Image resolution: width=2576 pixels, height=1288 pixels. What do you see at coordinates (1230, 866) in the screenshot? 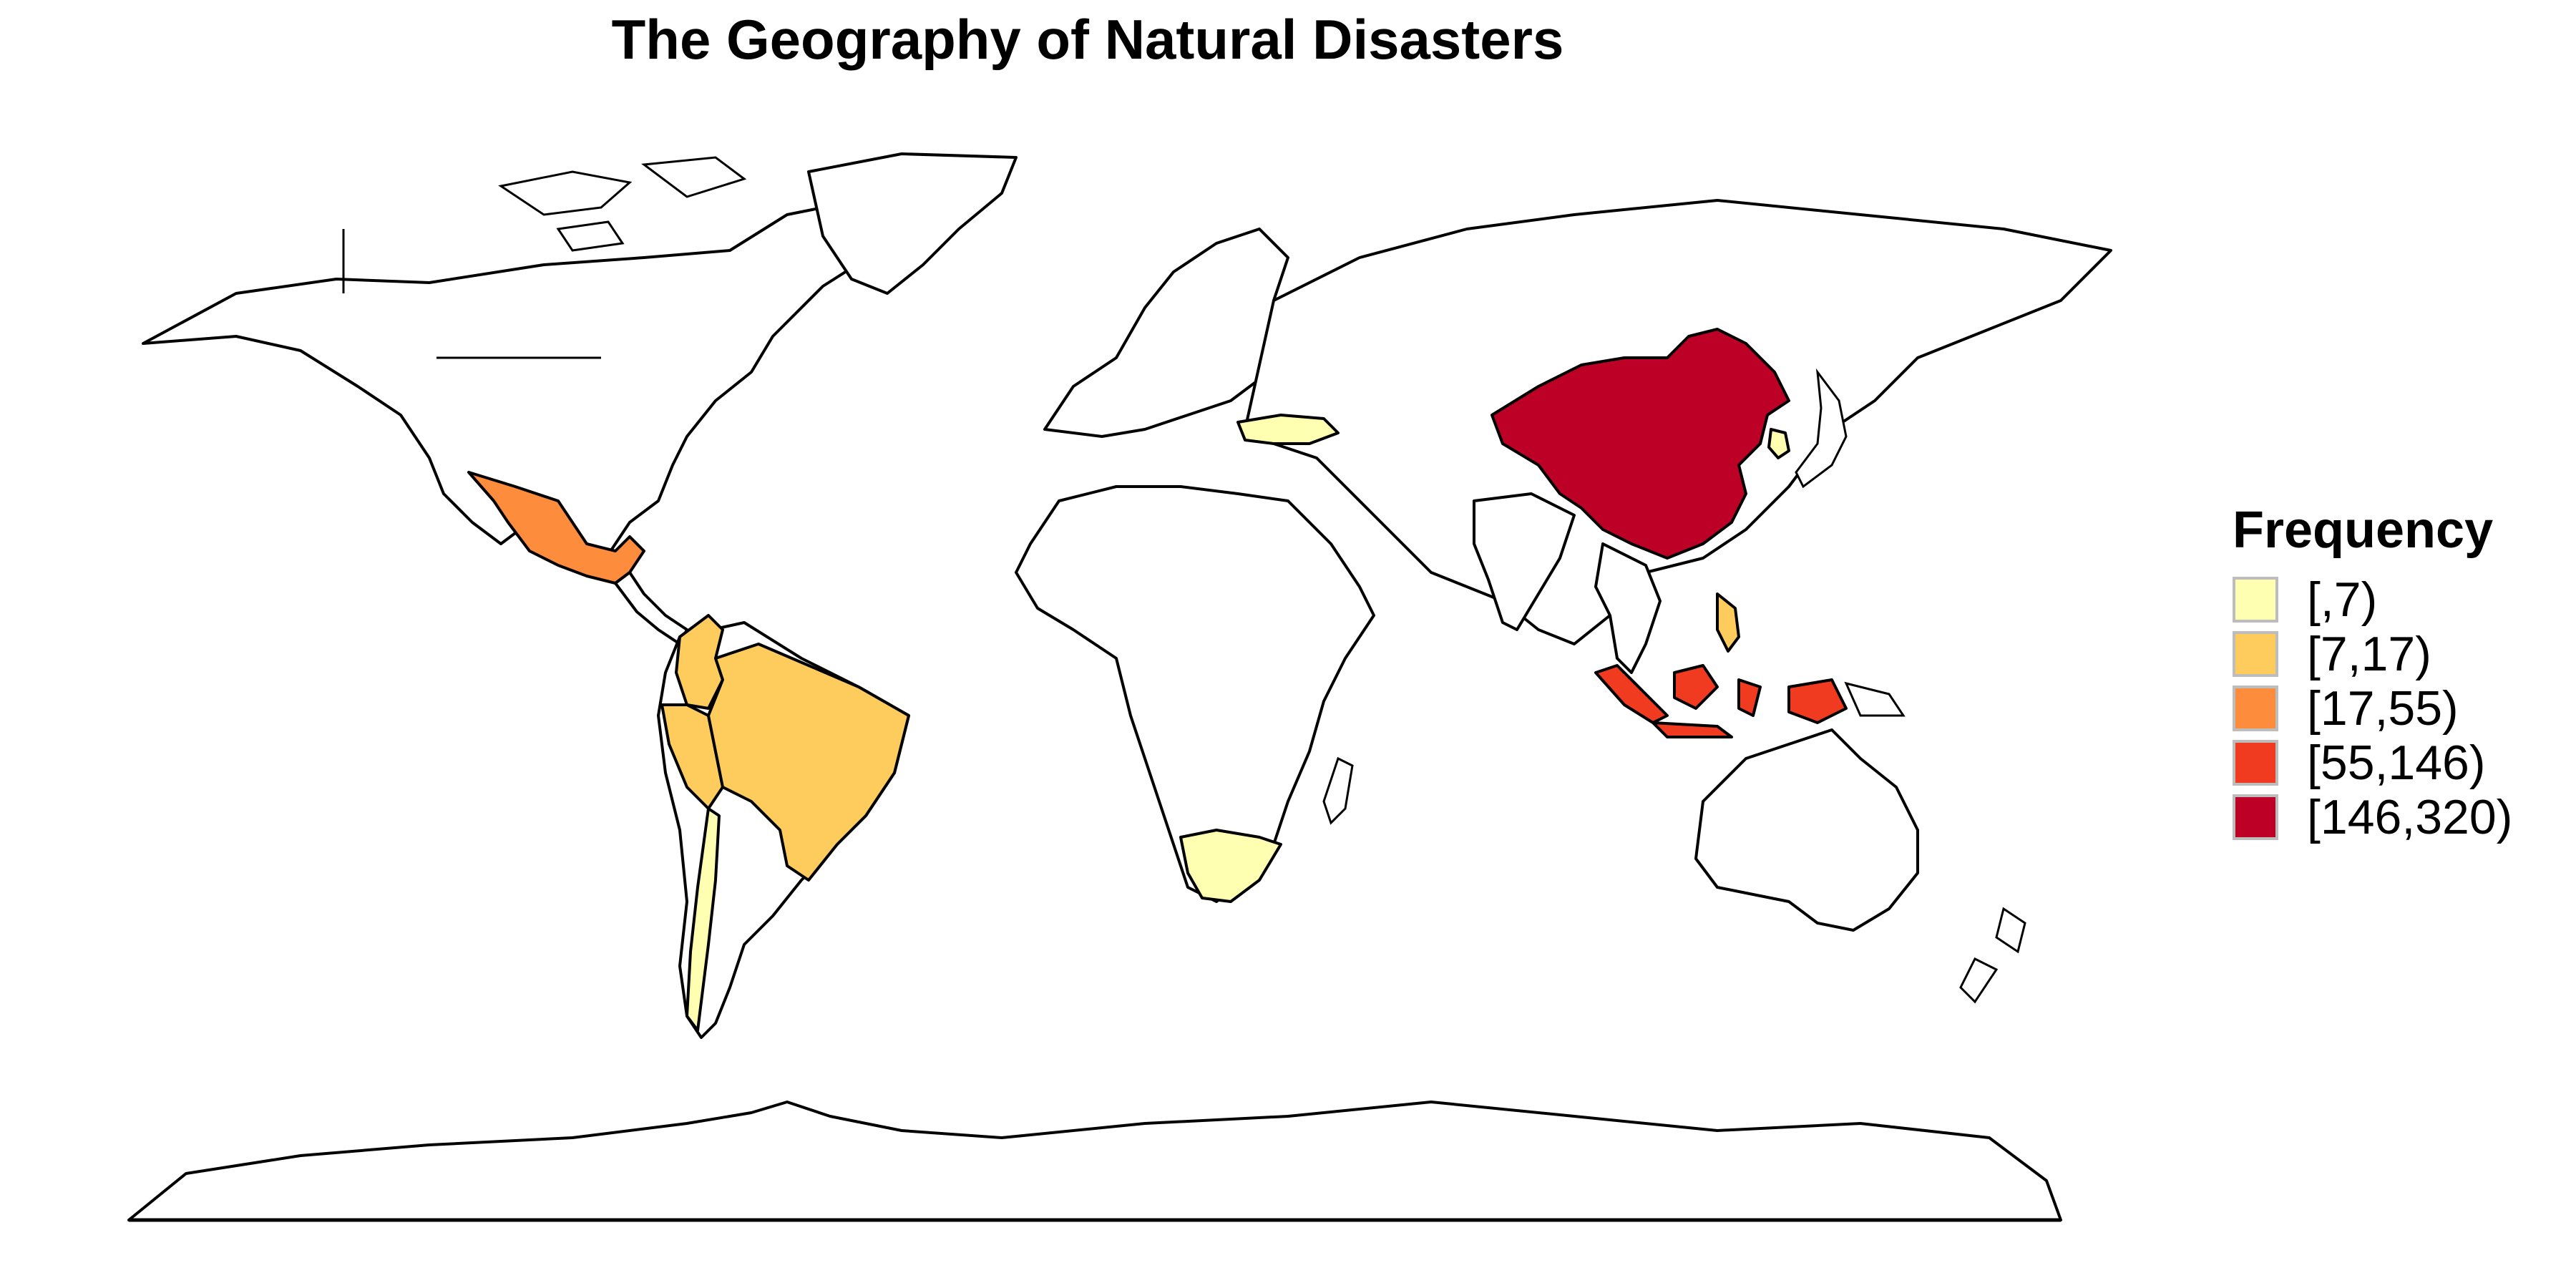
I see `region-south-africa` at bounding box center [1230, 866].